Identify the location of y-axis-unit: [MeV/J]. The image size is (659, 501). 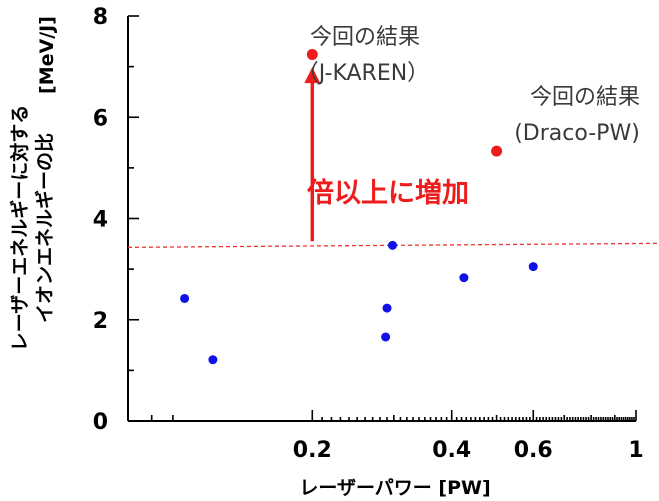
(47, 55).